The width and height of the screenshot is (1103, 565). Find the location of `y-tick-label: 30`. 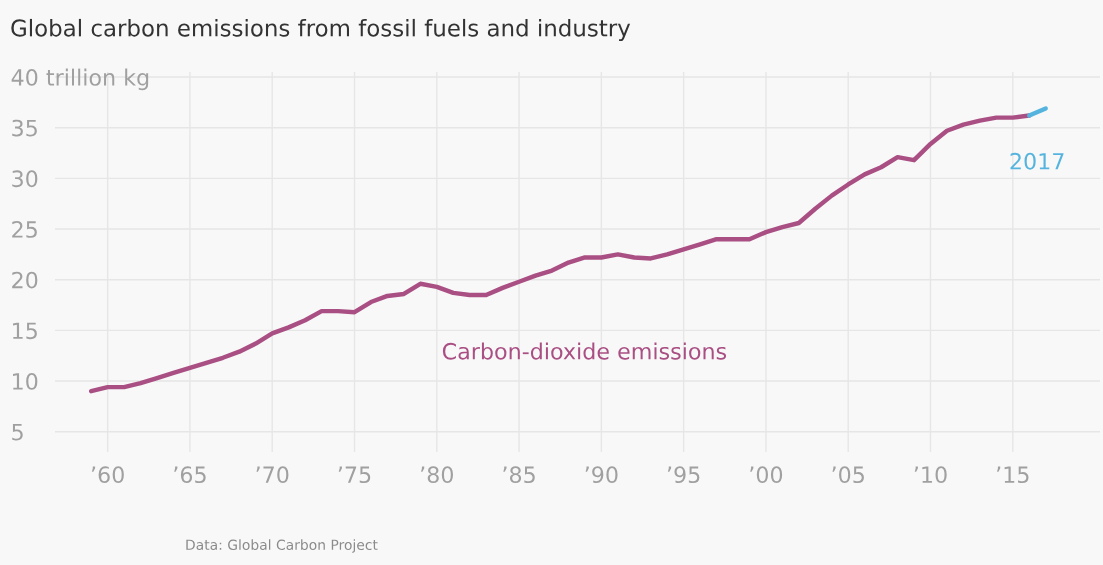

y-tick-label: 30 is located at coordinates (25, 179).